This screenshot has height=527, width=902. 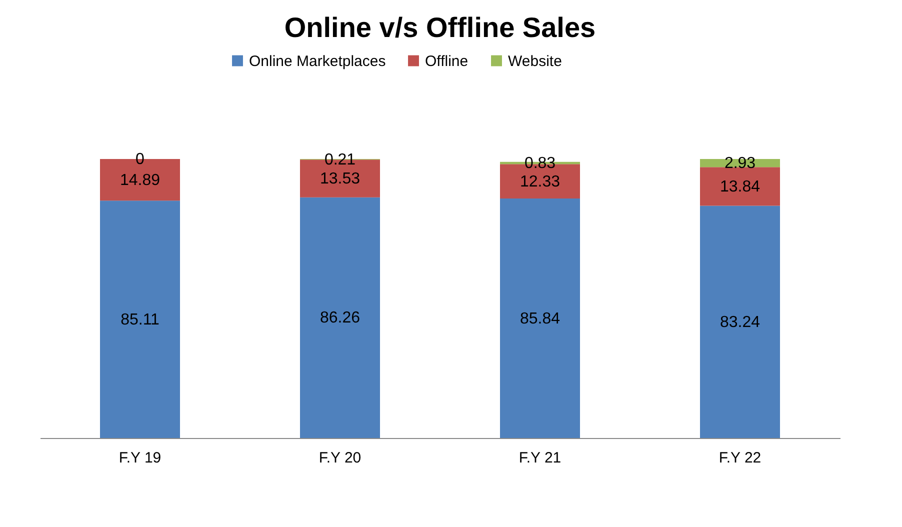 I want to click on data-label: 85.84, so click(x=540, y=319).